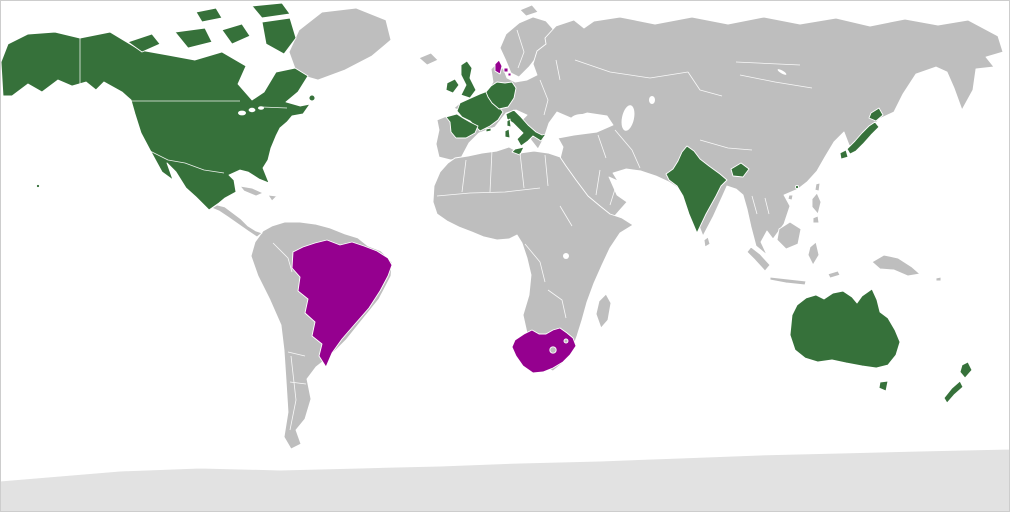  What do you see at coordinates (209, 104) in the screenshot?
I see `border-us-canada-line` at bounding box center [209, 104].